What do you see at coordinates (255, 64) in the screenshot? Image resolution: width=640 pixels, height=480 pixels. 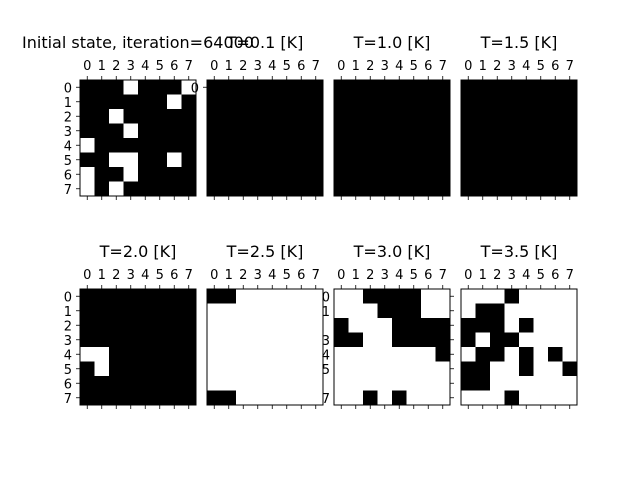 I see `heatmap-labels-1: 0 1 2 3 4 5 6 70T=0.1 [K]` at bounding box center [255, 64].